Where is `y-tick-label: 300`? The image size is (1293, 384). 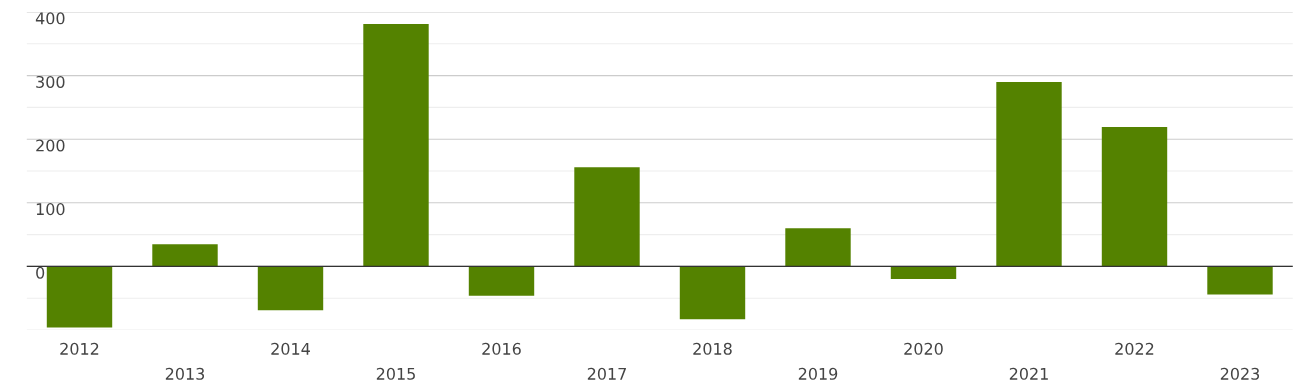 y-tick-label: 300 is located at coordinates (50, 81).